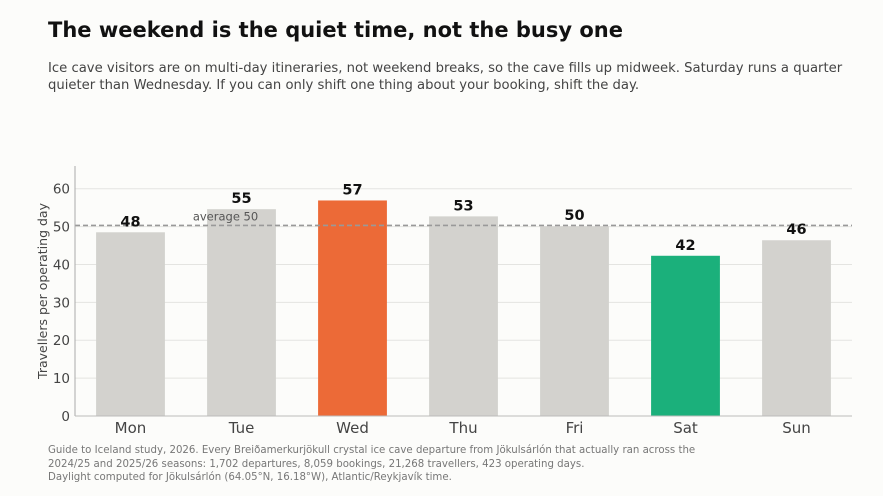  Describe the element at coordinates (65, 417) in the screenshot. I see `y-tick-label-0: 0` at that location.